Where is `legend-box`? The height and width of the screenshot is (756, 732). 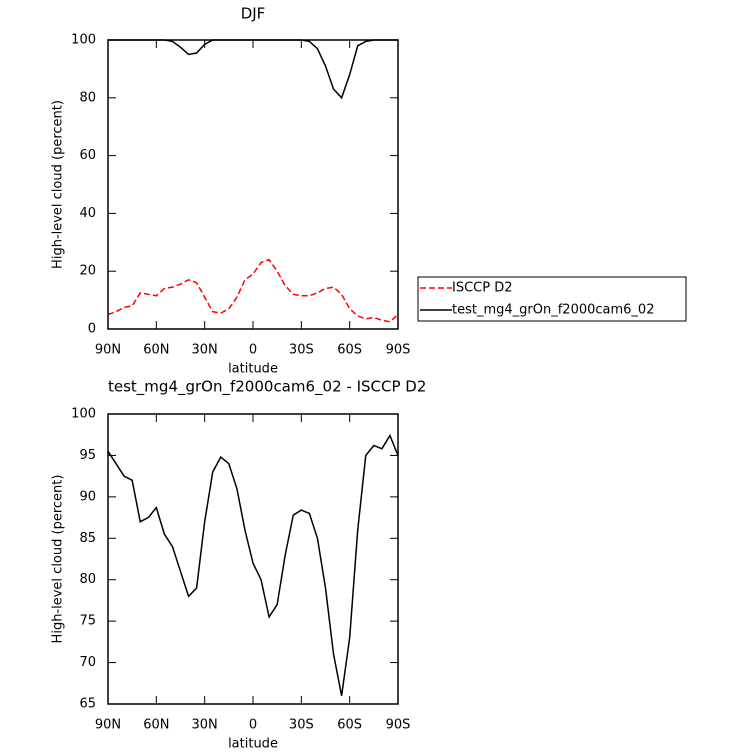
legend-box is located at coordinates (552, 299).